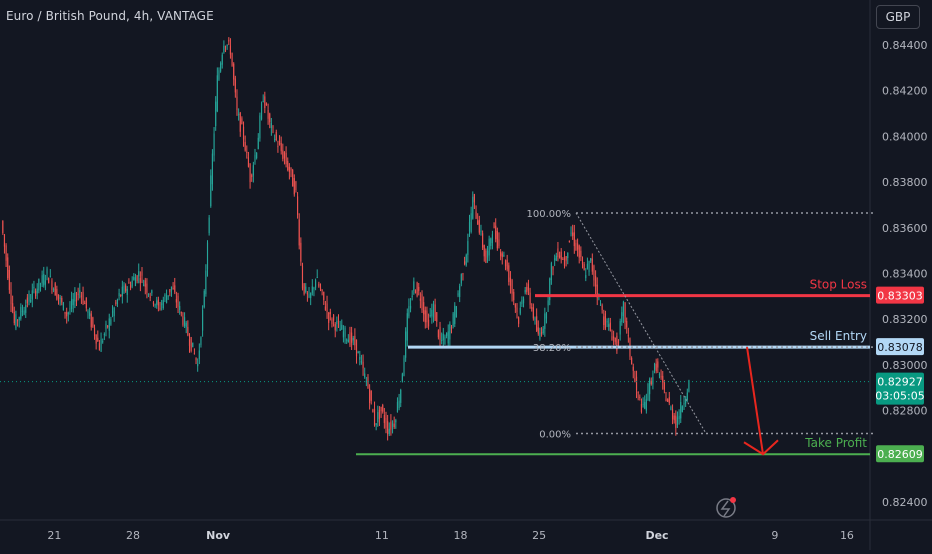 This screenshot has height=554, width=932. What do you see at coordinates (838, 285) in the screenshot?
I see `stop-loss-text: Stop Loss` at bounding box center [838, 285].